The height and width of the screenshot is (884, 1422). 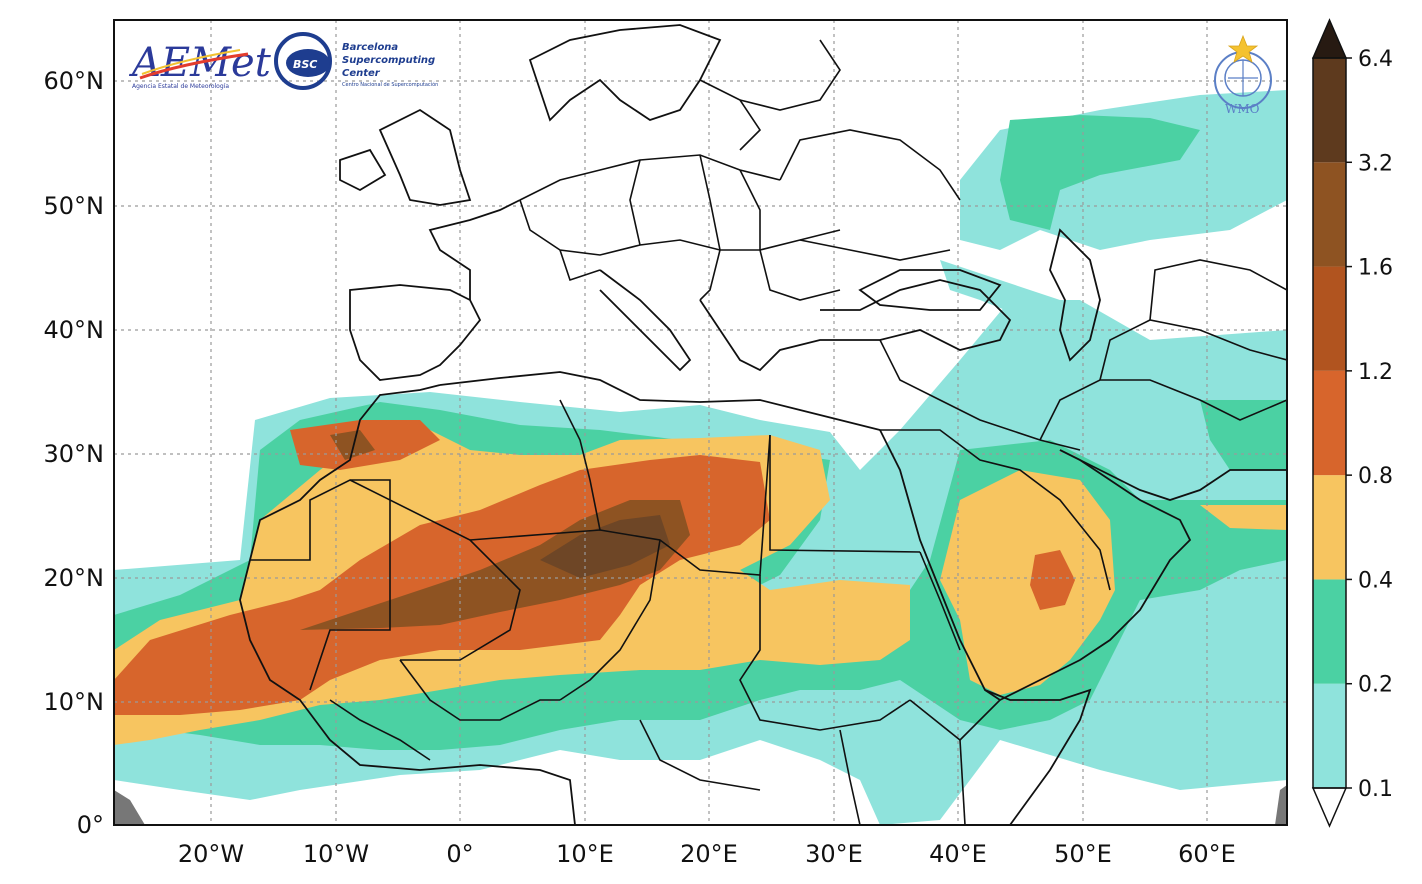 I want to click on svg-text:Centro Nacional de Supercomput: Centro Nacional de Supercomputación, so click(x=390, y=84).